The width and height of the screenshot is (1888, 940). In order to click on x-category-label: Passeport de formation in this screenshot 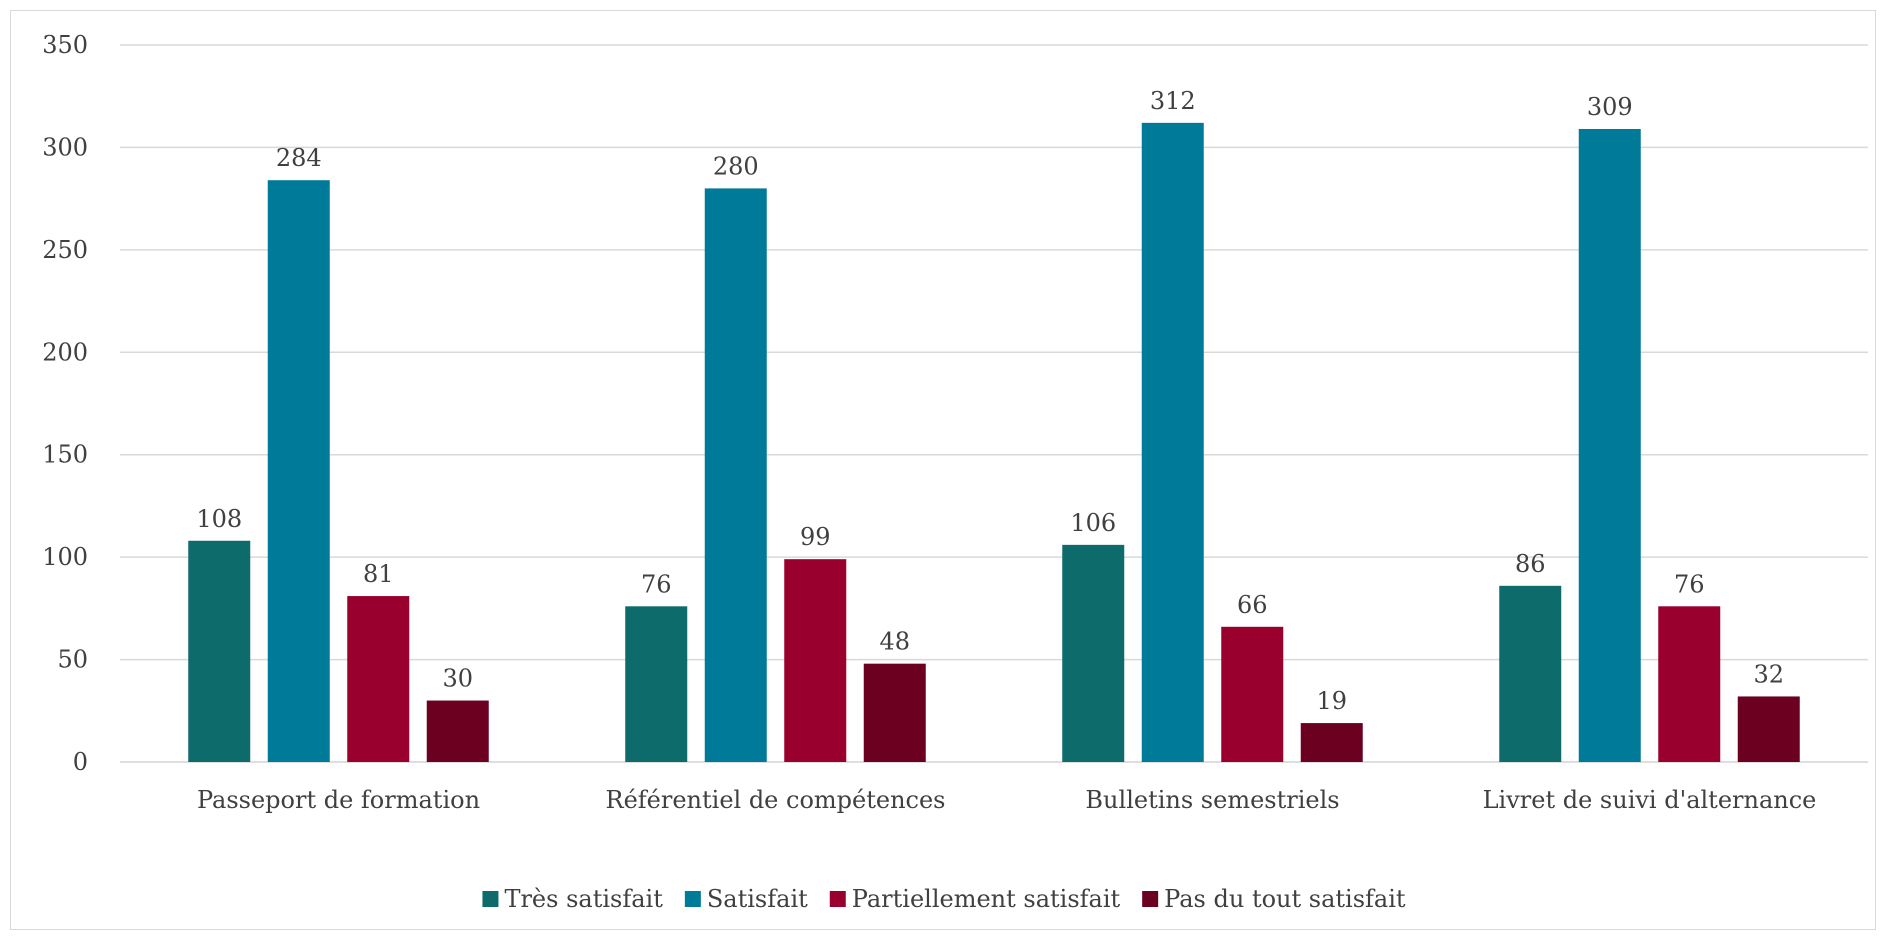, I will do `click(338, 800)`.